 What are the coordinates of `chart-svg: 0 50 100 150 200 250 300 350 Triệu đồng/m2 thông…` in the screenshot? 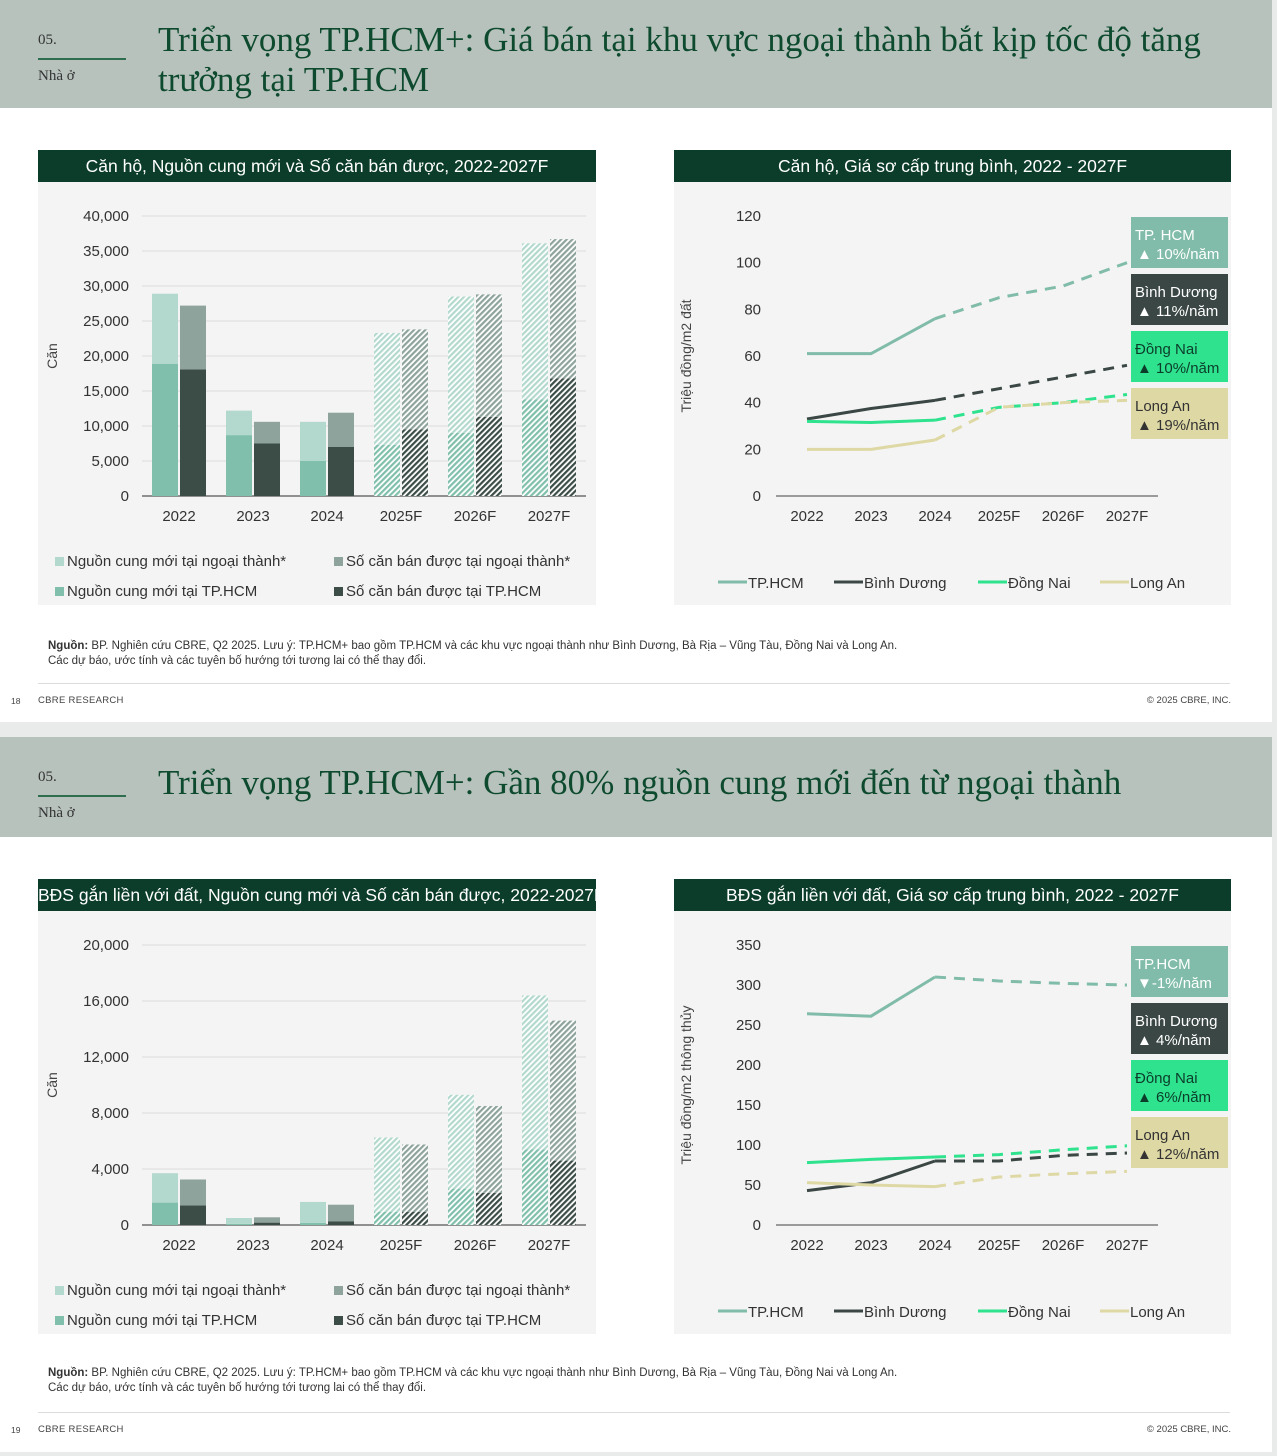 It's located at (953, 1129).